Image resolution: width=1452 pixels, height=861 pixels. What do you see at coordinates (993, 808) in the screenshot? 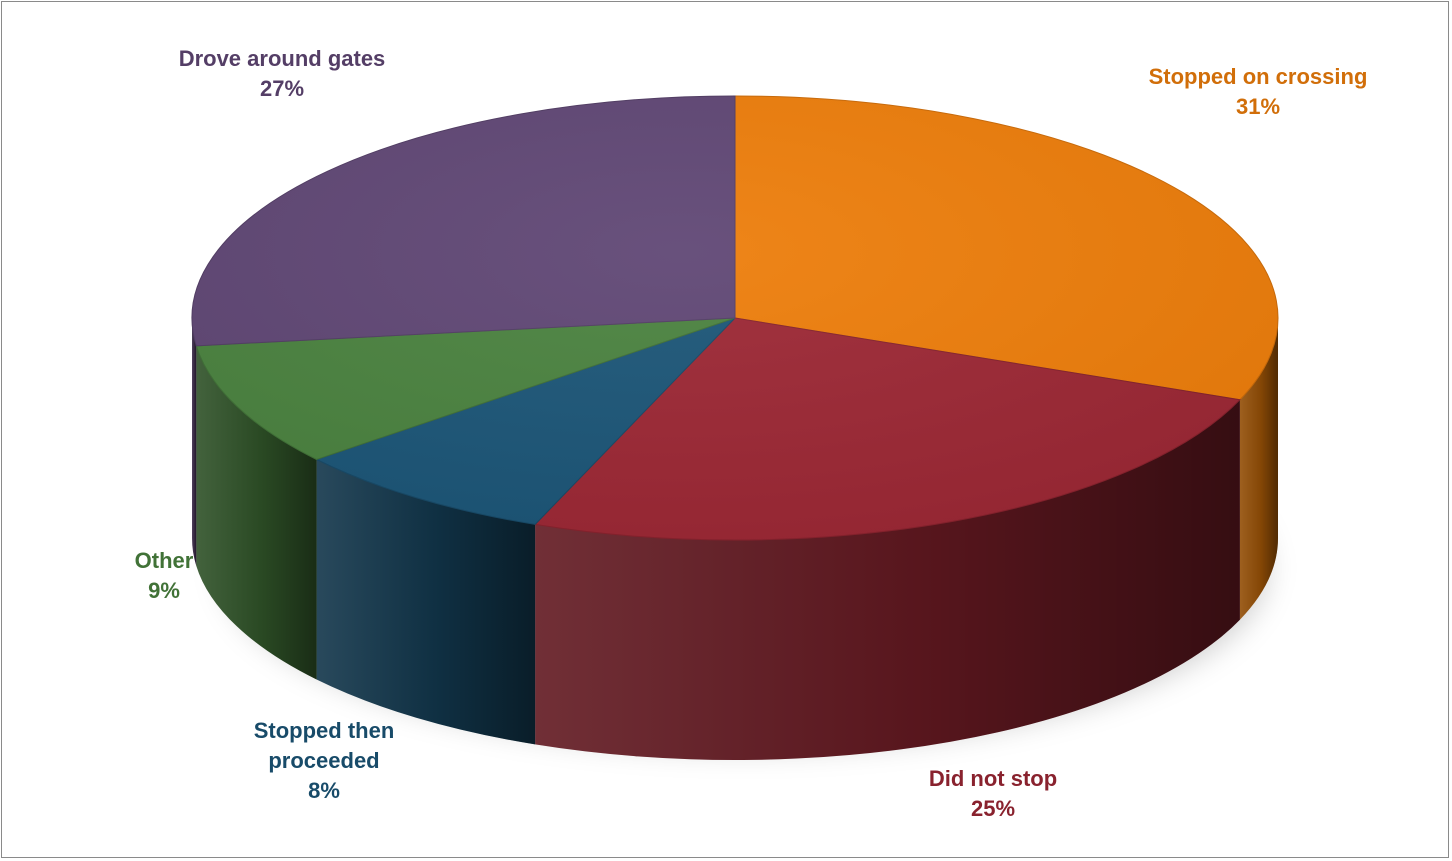
I see `slice-percent: 25%` at bounding box center [993, 808].